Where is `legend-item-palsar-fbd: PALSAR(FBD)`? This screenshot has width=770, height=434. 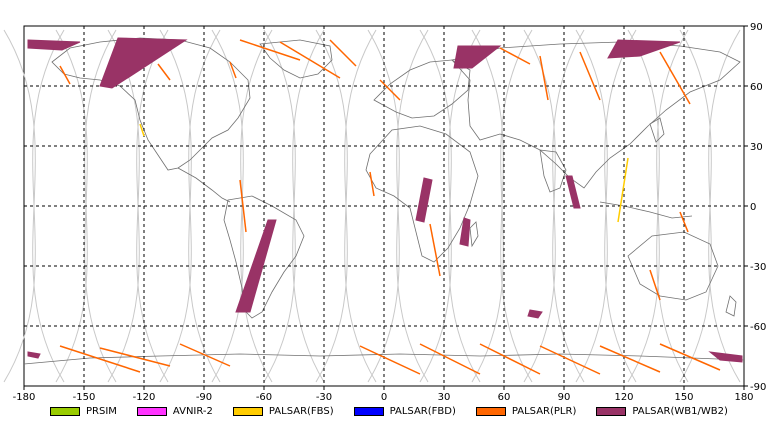 legend-item-palsar-fbd: PALSAR(FBD) is located at coordinates (404, 411).